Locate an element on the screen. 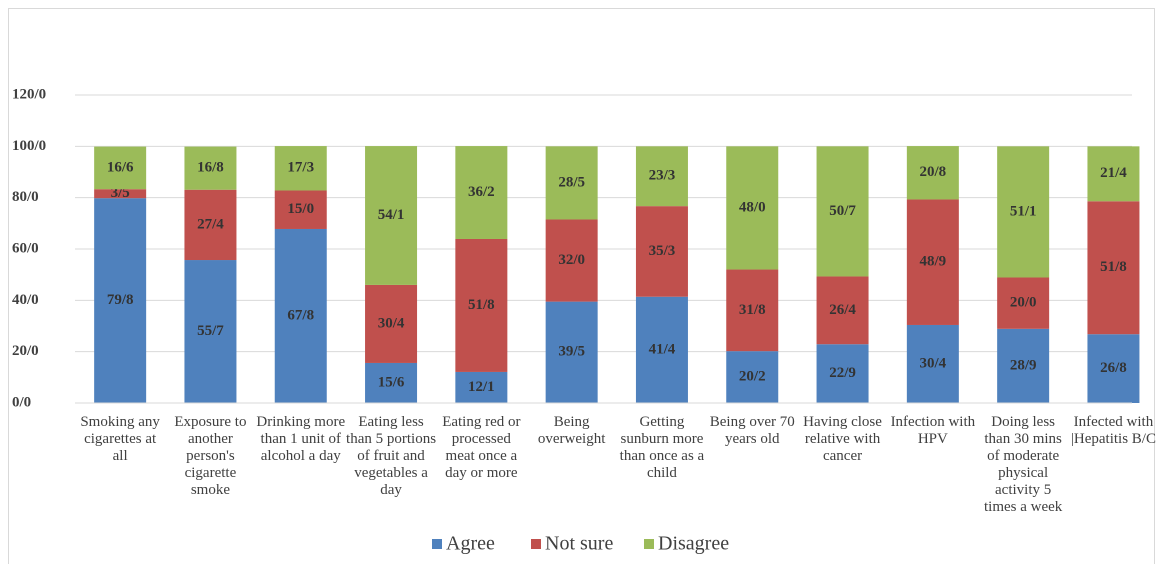  data-label: 23/3 is located at coordinates (662, 176).